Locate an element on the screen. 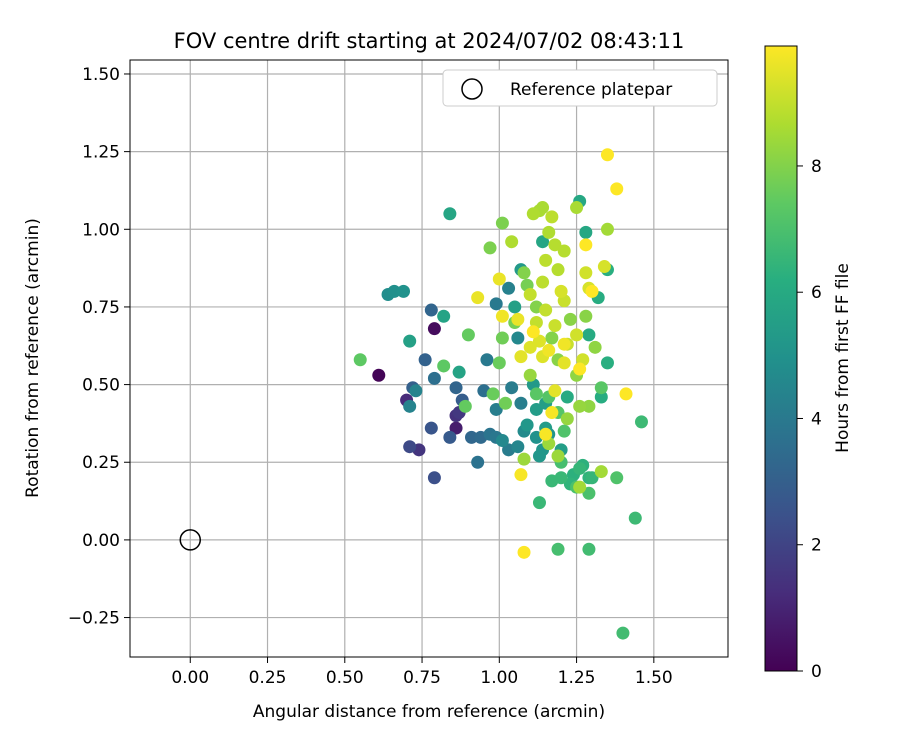 This screenshot has height=750, width=900. x-tick-label: 1.25 is located at coordinates (577, 678).